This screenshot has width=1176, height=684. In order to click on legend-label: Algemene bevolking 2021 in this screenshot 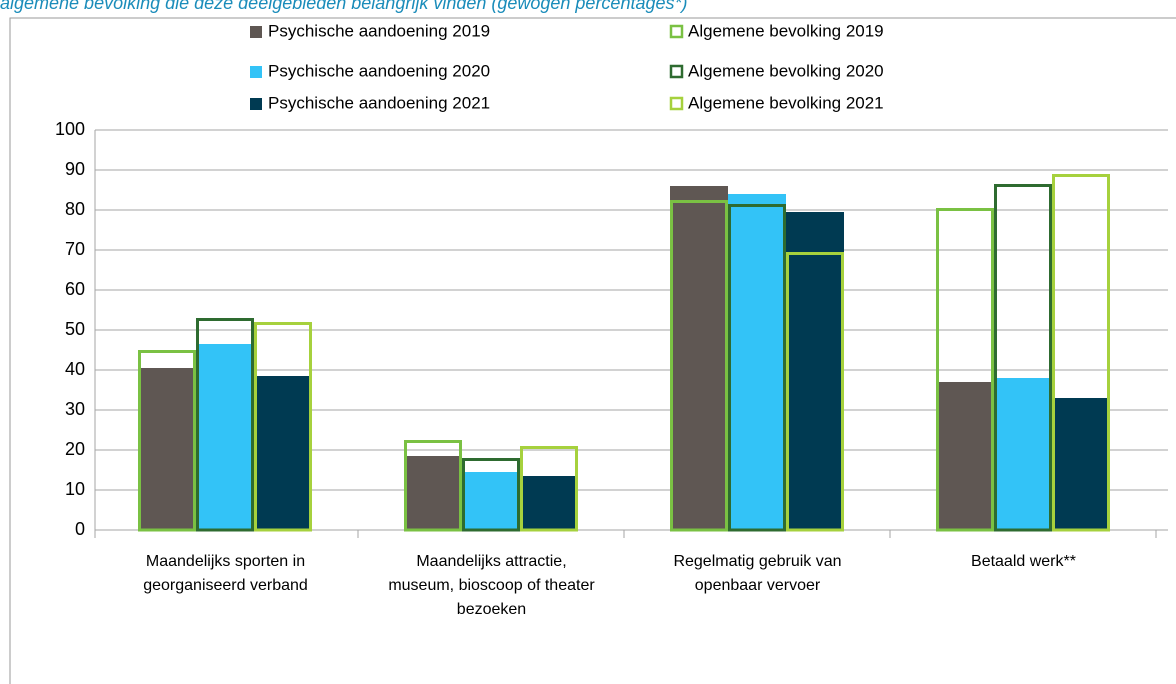, I will do `click(786, 102)`.